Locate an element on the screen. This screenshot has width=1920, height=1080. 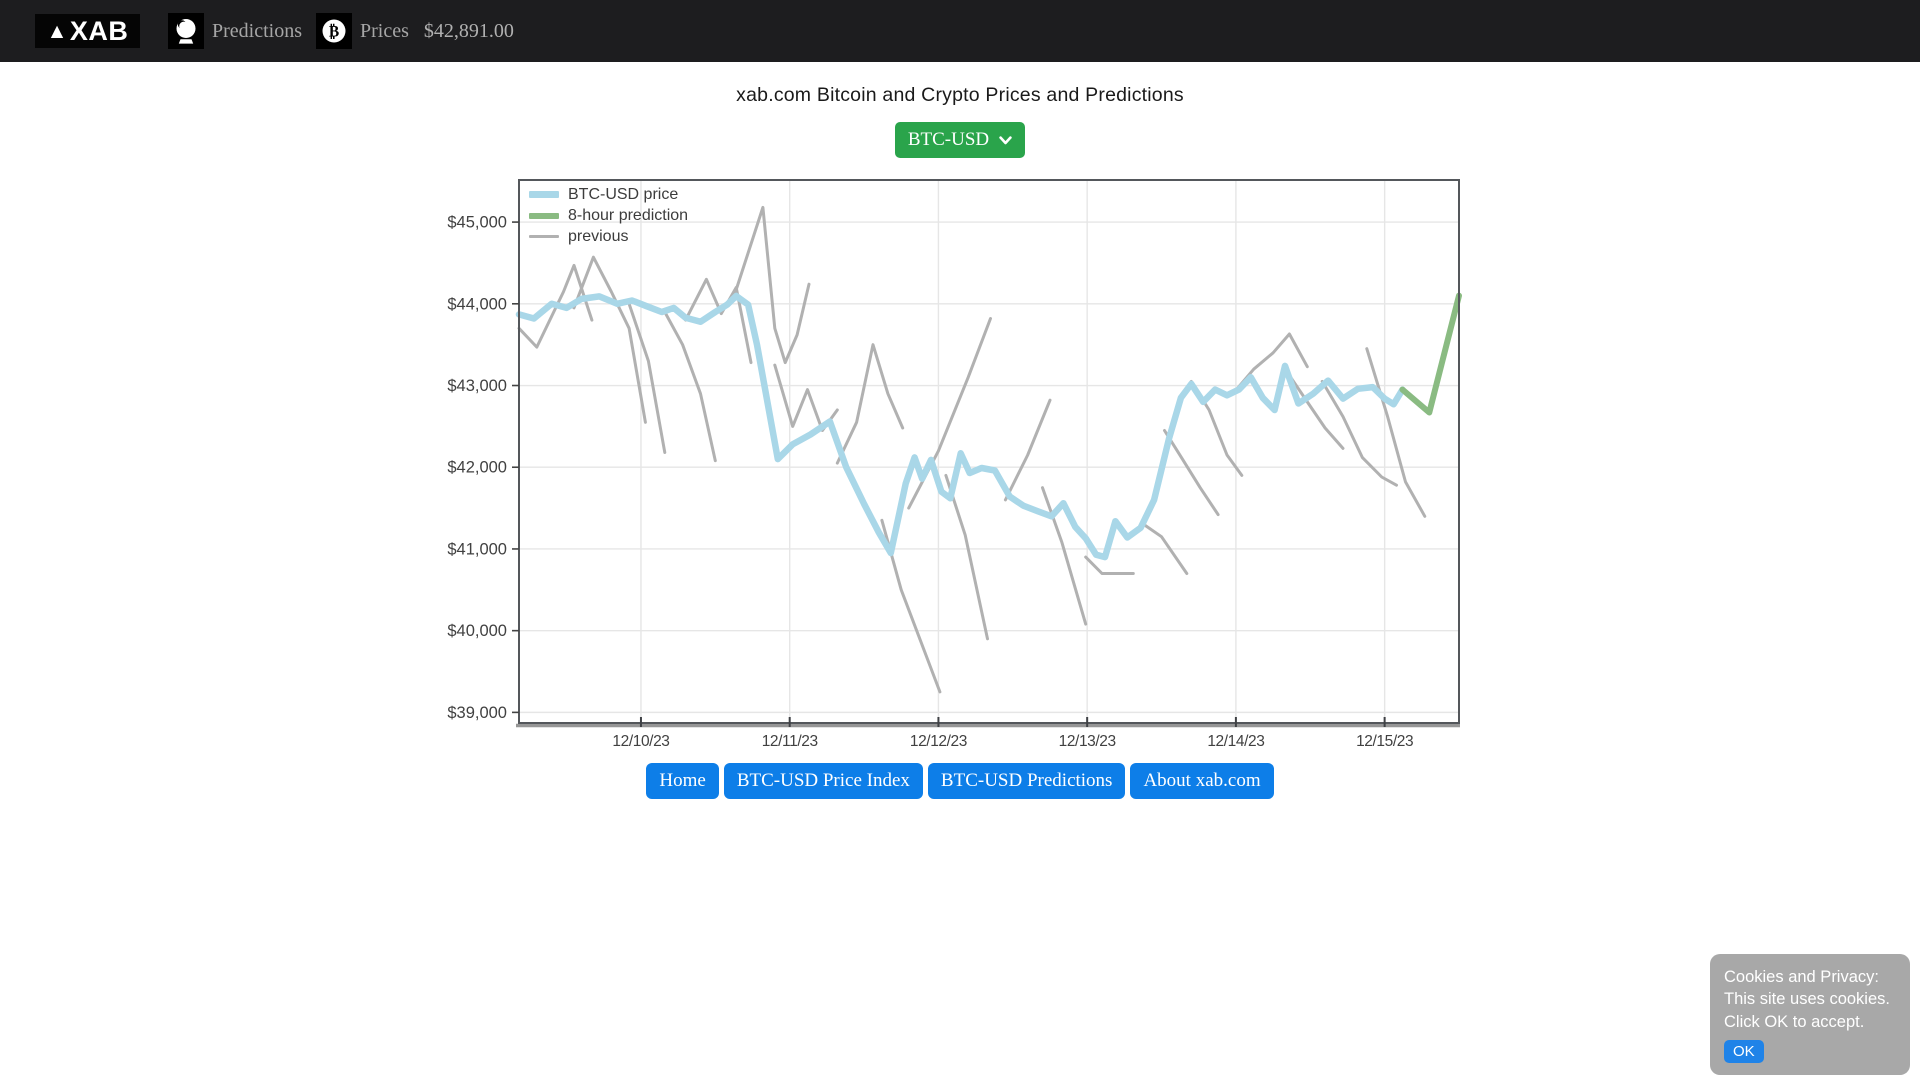
nav-item-predictions: Predictions is located at coordinates (235, 31).